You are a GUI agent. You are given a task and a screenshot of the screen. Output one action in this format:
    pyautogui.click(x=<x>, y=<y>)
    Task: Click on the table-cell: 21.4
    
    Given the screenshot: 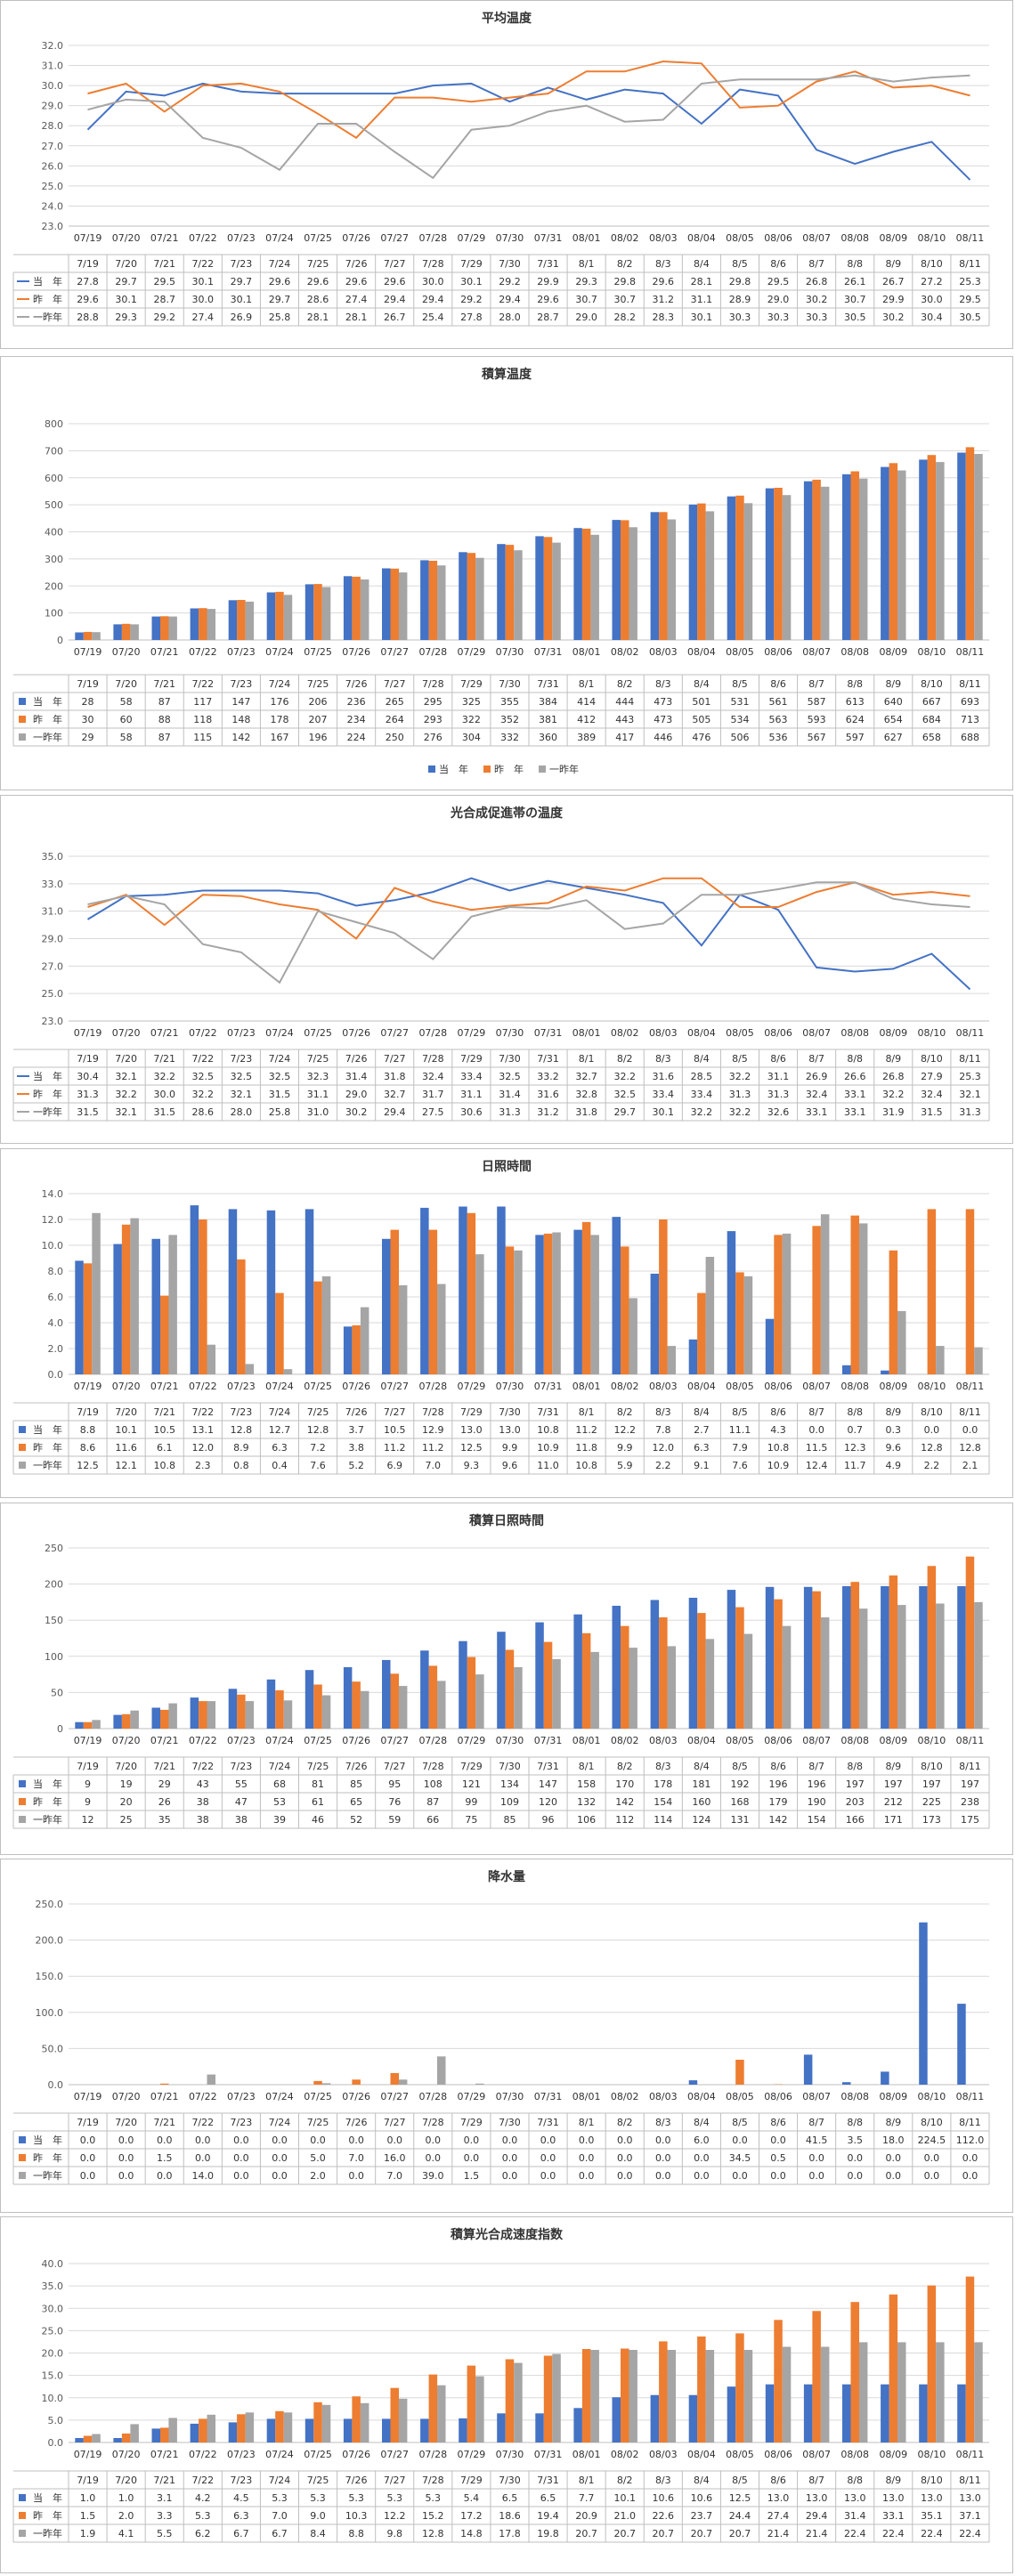 What is the action you would take?
    pyautogui.click(x=817, y=2534)
    